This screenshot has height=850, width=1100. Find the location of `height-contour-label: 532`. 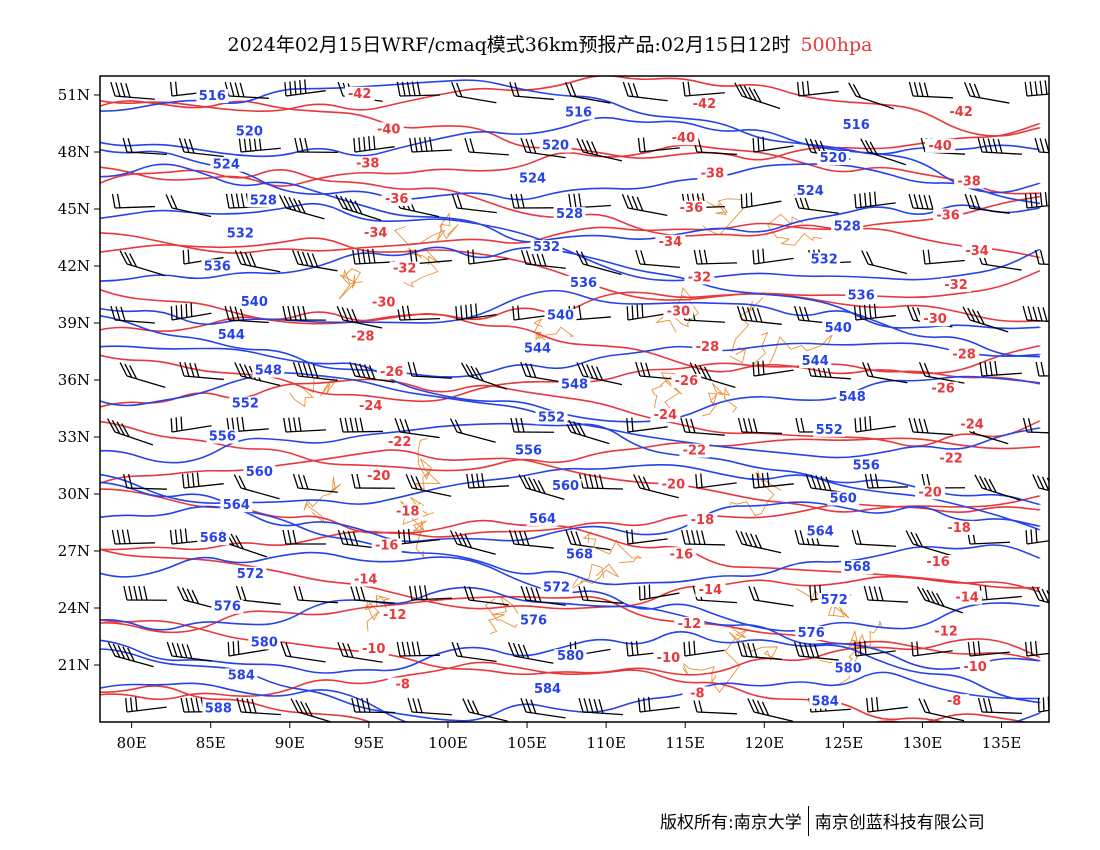

height-contour-label: 532 is located at coordinates (240, 233).